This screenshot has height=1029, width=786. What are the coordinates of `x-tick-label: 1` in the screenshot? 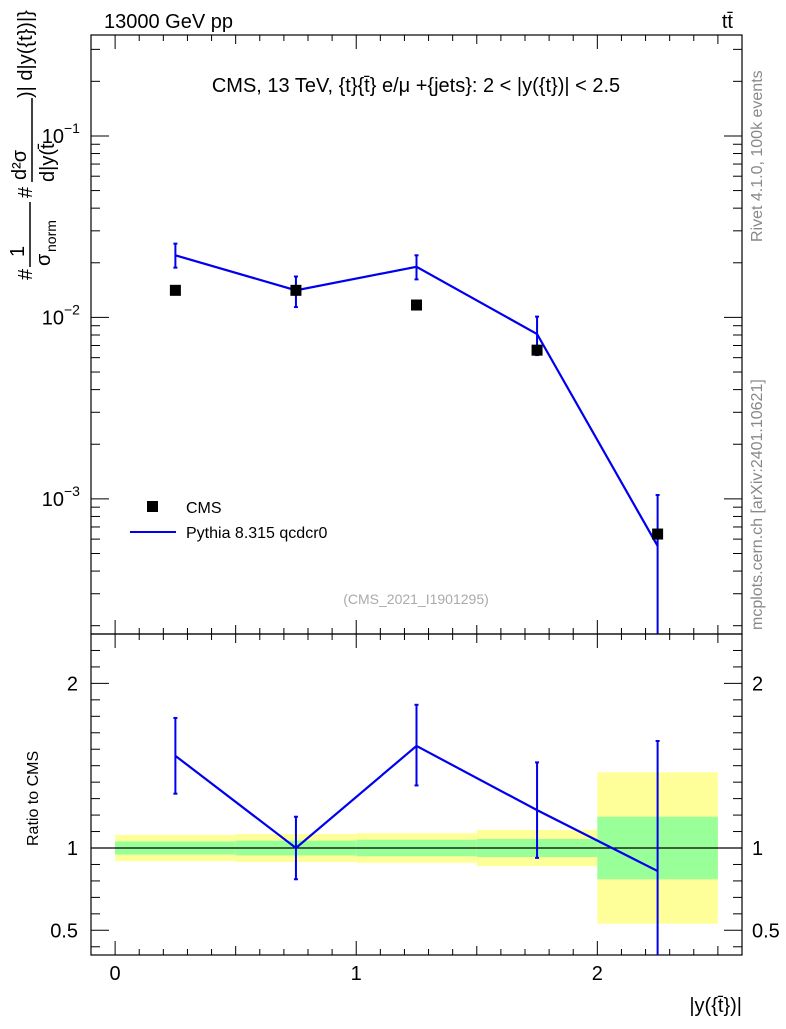 It's located at (356, 974).